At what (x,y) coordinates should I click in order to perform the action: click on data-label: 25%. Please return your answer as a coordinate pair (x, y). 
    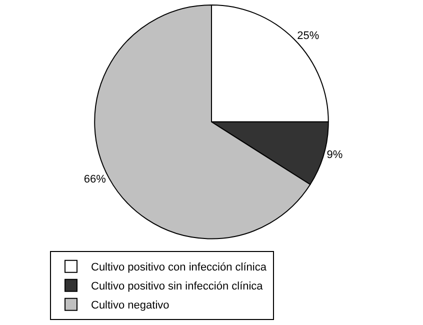
    Looking at the image, I should click on (308, 36).